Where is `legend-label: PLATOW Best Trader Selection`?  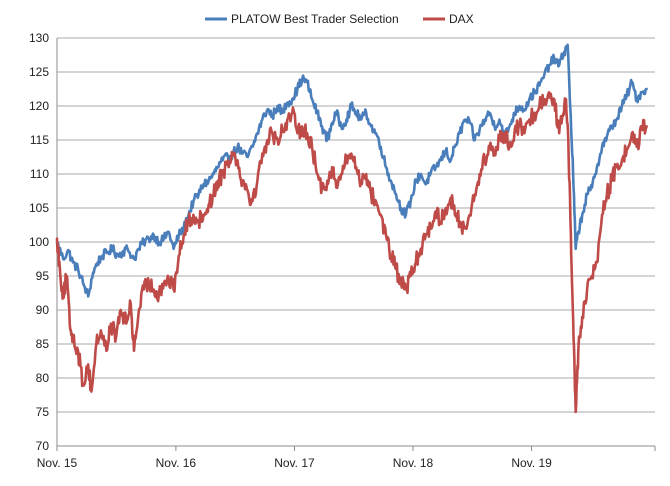
legend-label: PLATOW Best Trader Selection is located at coordinates (315, 19).